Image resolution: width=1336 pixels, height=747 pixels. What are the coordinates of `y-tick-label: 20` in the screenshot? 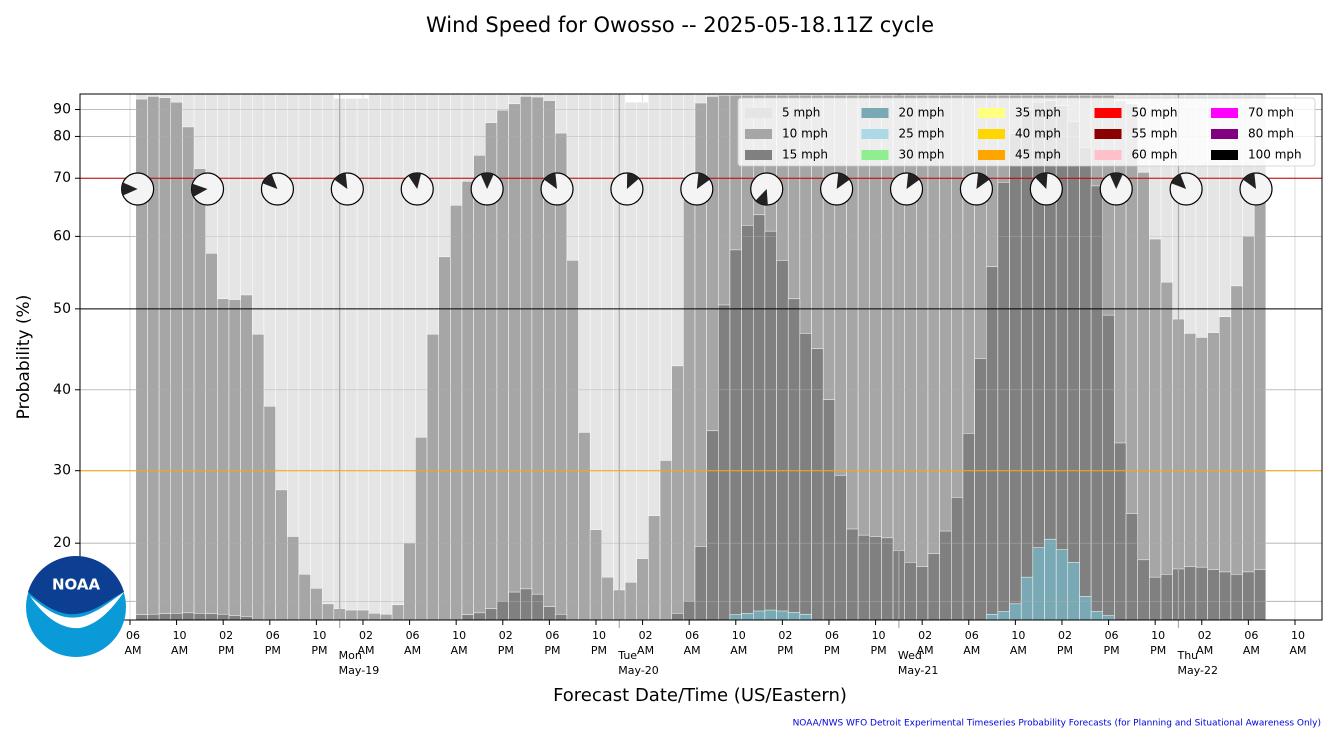 It's located at (62, 543).